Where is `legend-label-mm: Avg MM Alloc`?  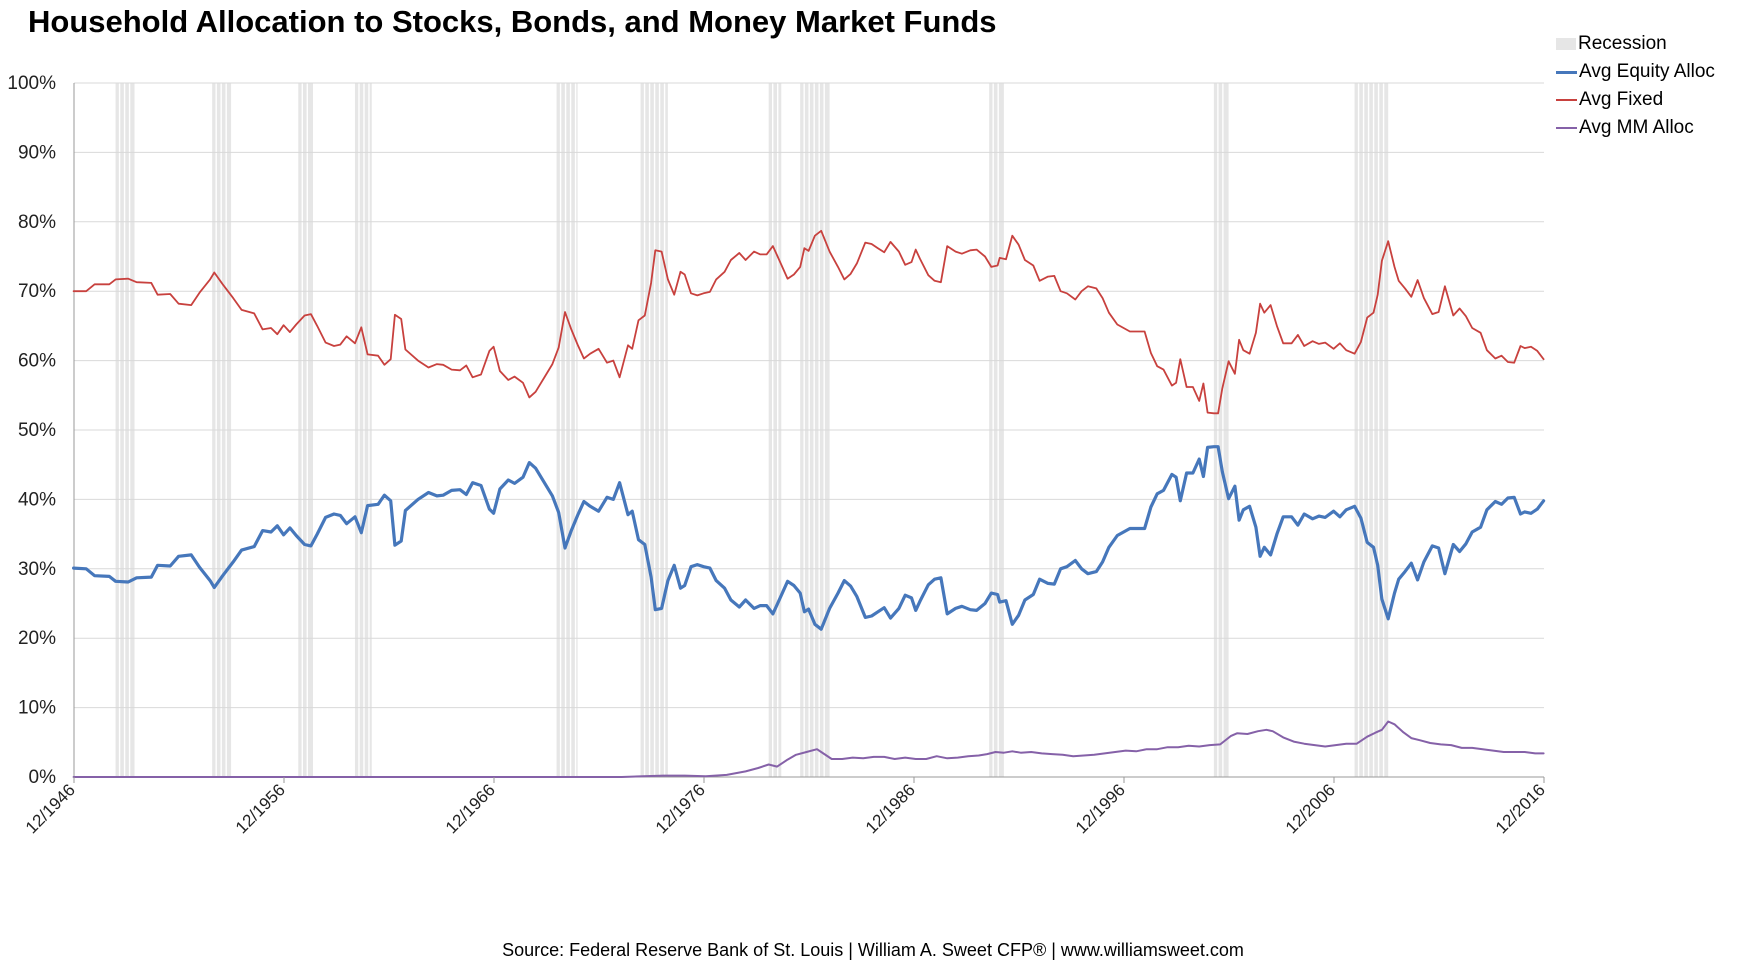 legend-label-mm: Avg MM Alloc is located at coordinates (1636, 127).